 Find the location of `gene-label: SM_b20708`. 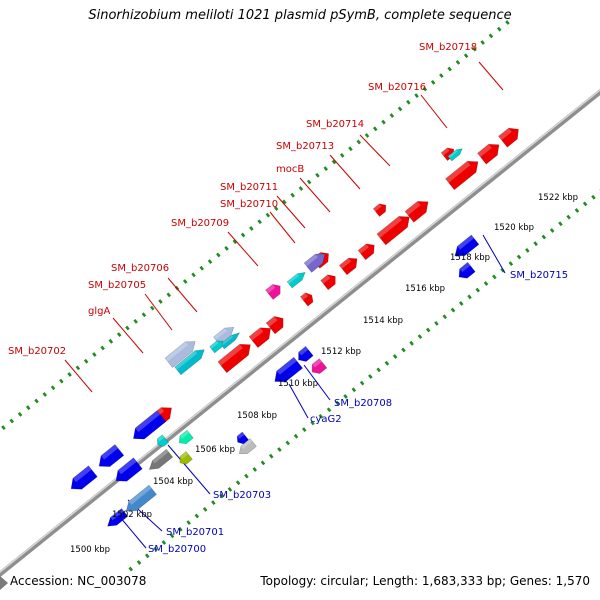

gene-label: SM_b20708 is located at coordinates (363, 403).